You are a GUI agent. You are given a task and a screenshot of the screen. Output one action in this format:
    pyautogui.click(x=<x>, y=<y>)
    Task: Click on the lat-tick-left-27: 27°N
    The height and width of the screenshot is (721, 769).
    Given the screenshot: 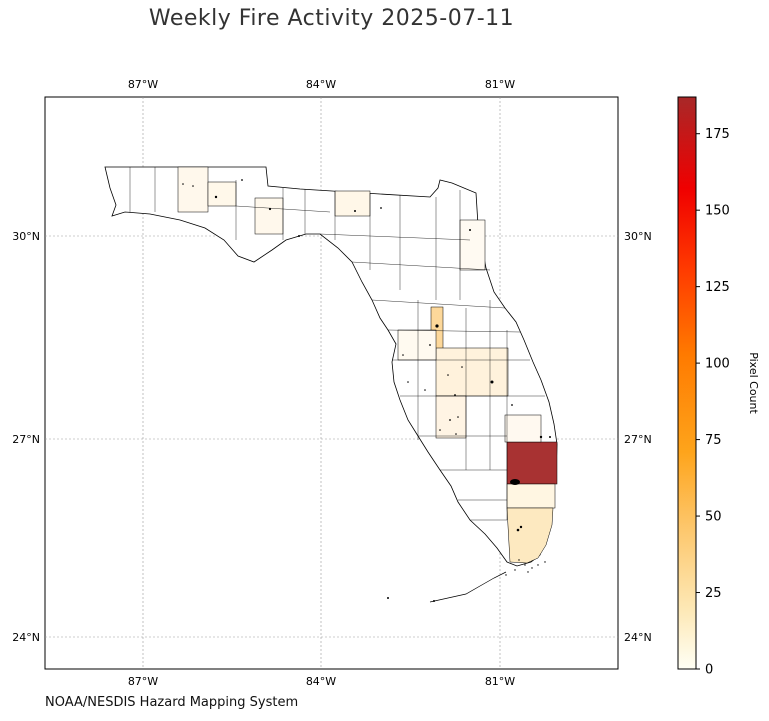 What is the action you would take?
    pyautogui.click(x=26, y=439)
    